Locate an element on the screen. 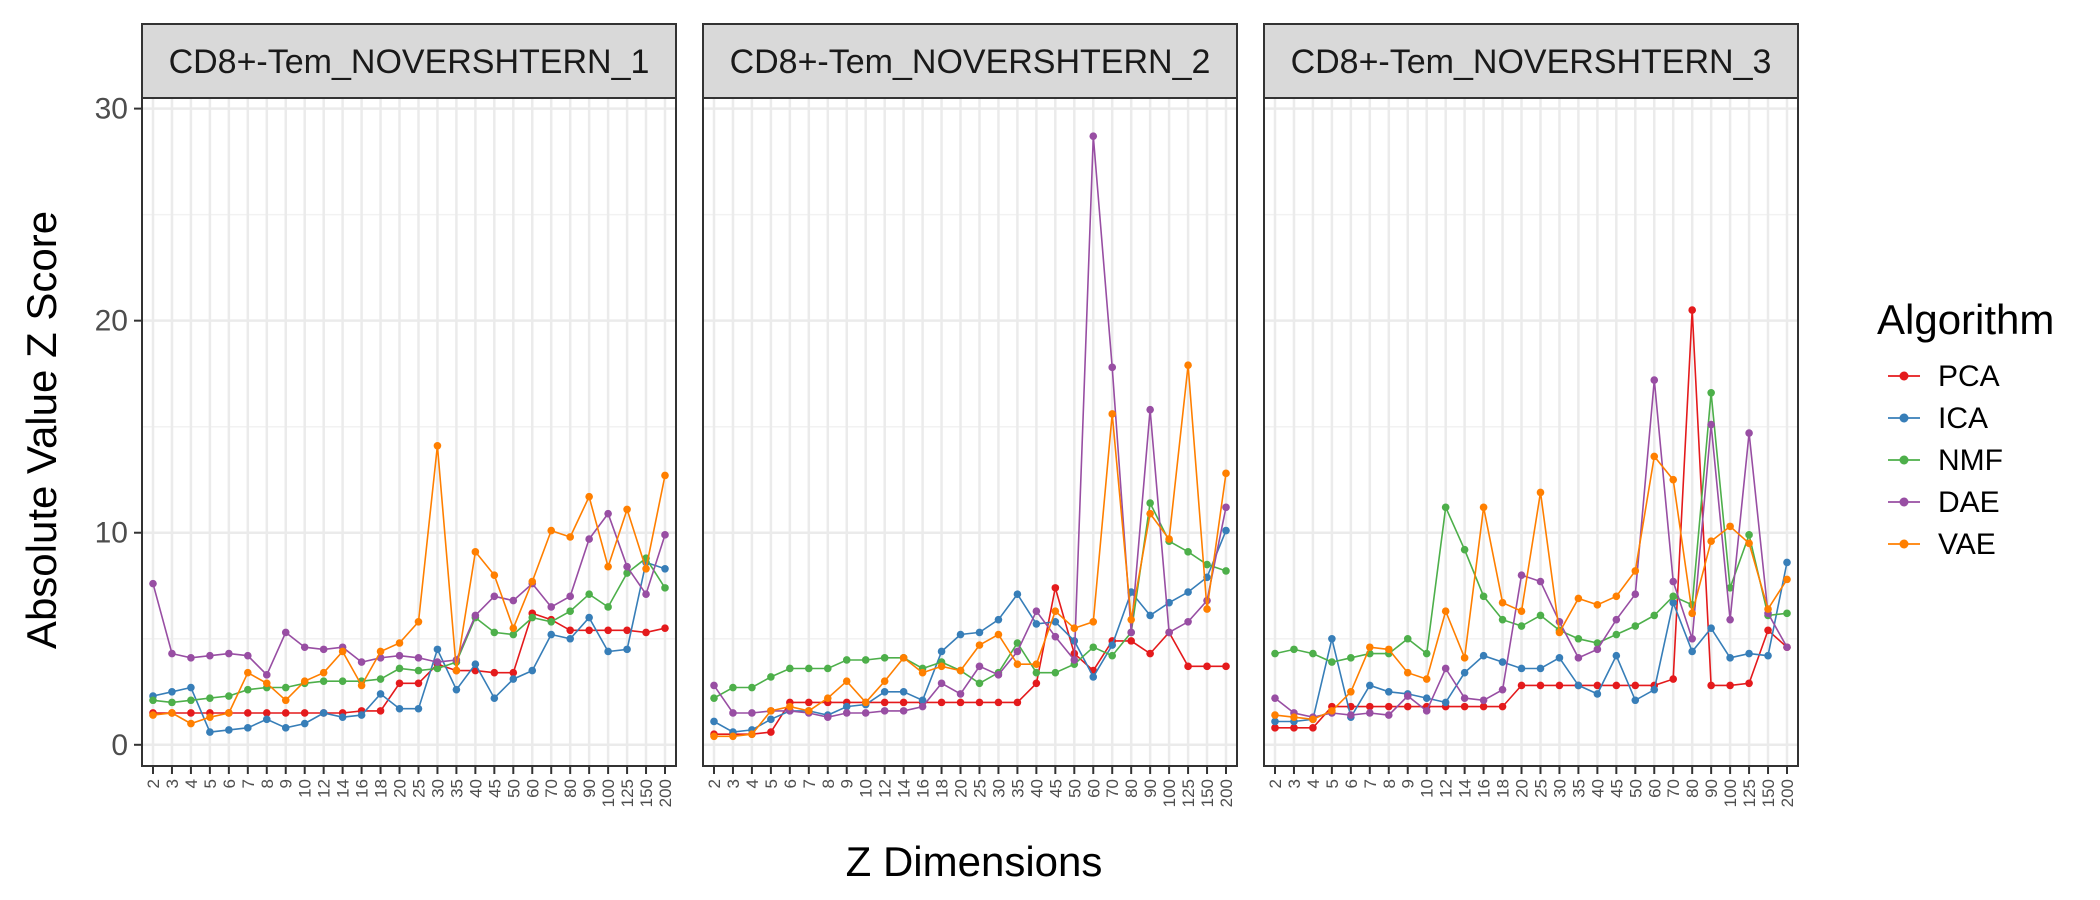 This screenshot has height=900, width=2100. x-tick-label: 45 is located at coordinates (1055, 788).